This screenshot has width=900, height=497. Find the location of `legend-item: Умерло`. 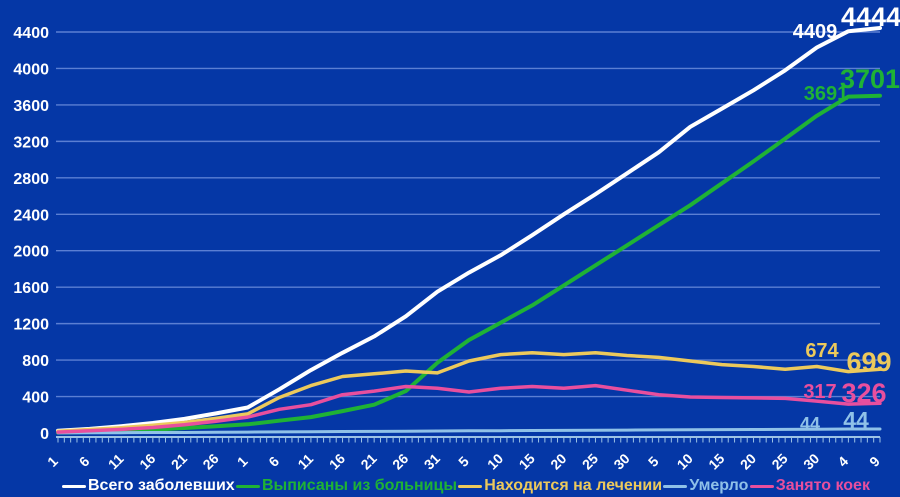

legend-item: Умерло is located at coordinates (705, 486).